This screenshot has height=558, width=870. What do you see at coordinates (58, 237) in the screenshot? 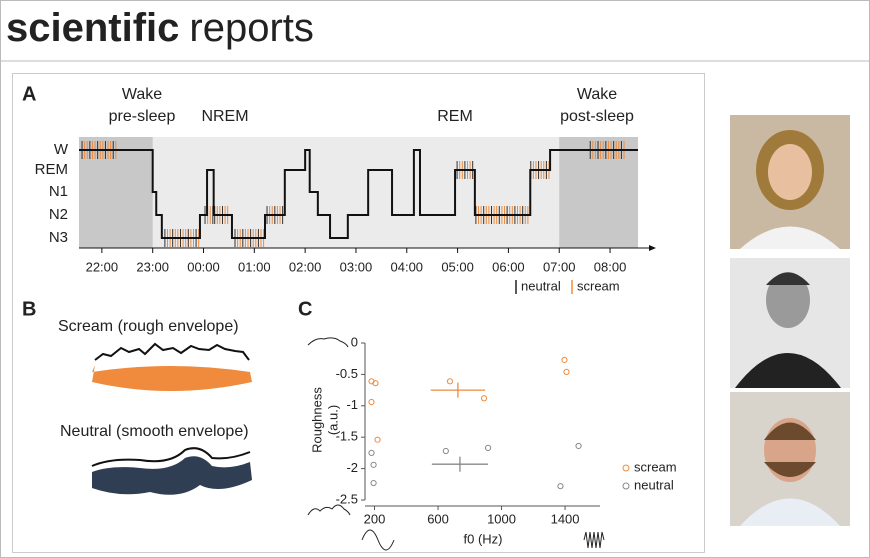
I see `y-tick-label: N3` at bounding box center [58, 237].